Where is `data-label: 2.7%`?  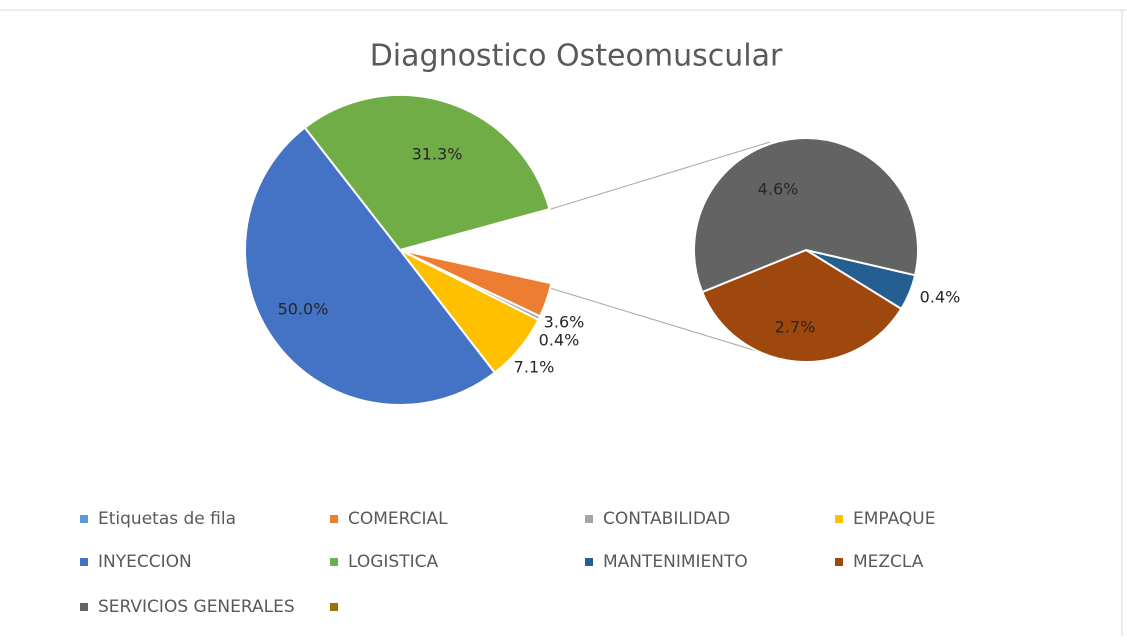 data-label: 2.7% is located at coordinates (795, 327).